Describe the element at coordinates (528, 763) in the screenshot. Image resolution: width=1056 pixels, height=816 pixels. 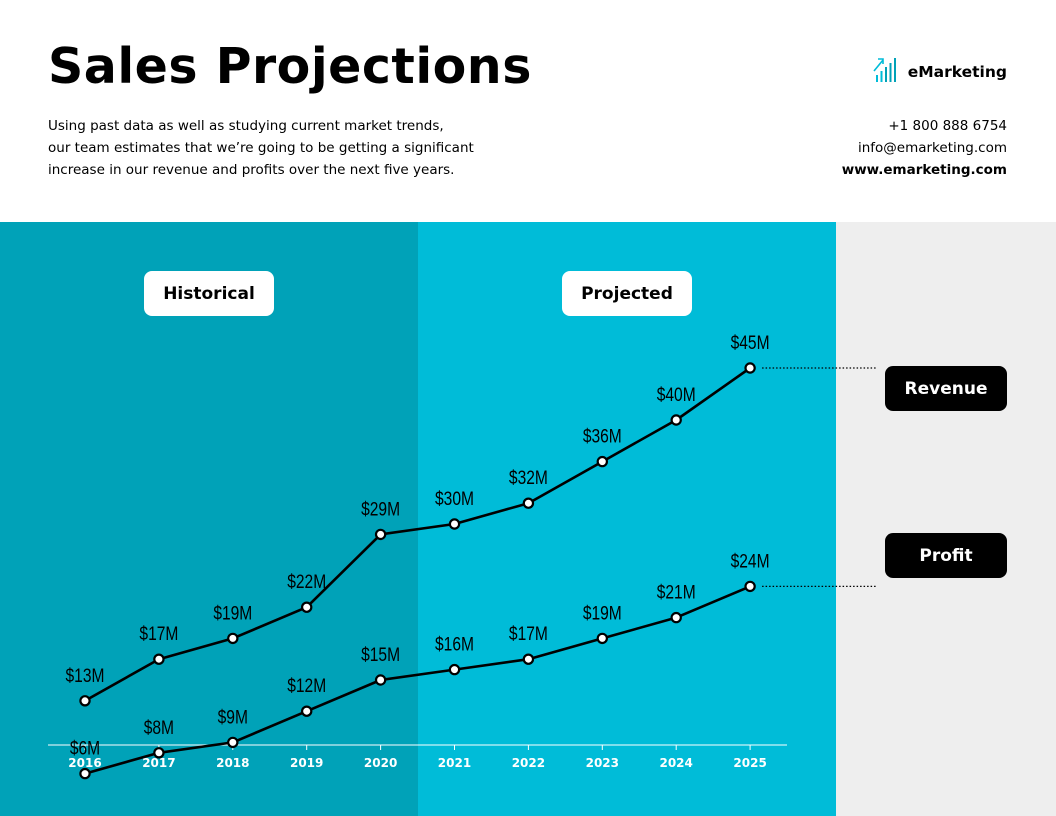
I see `x-tick-label: 2022` at that location.